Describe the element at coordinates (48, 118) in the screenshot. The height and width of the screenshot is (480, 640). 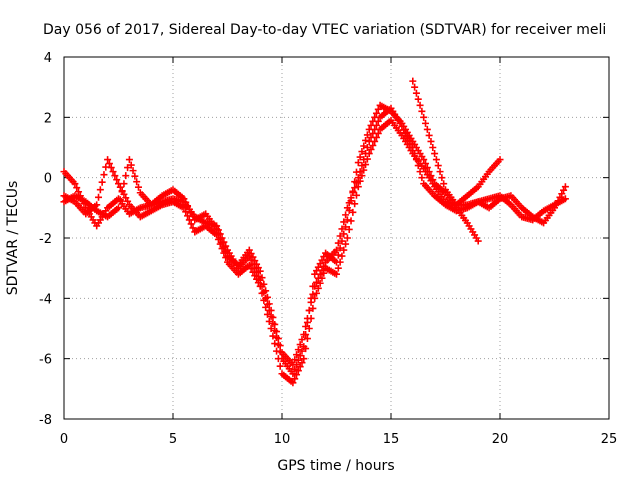
I see `y-tick-label: 2` at that location.